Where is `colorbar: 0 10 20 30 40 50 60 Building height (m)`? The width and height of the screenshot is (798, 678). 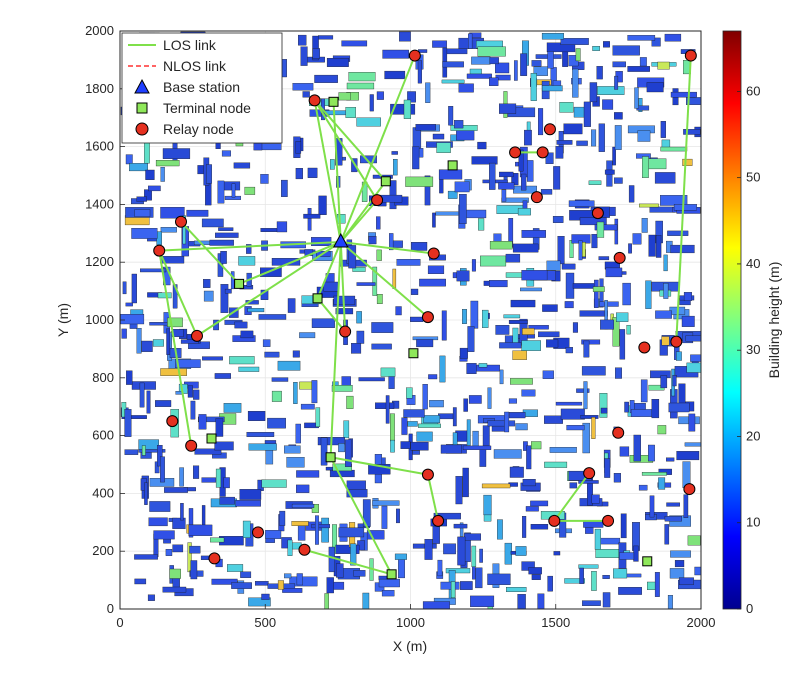 colorbar: 0 10 20 30 40 50 60 Building height (m) is located at coordinates (752, 323).